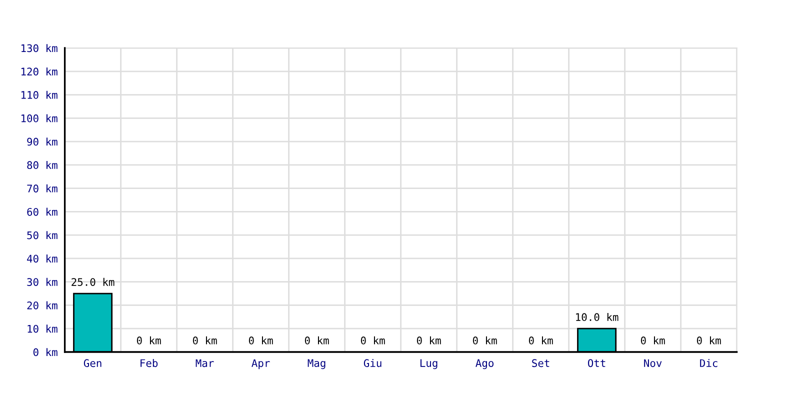 The width and height of the screenshot is (800, 400). Describe the element at coordinates (42, 188) in the screenshot. I see `y-tick-label: 70 km` at that location.